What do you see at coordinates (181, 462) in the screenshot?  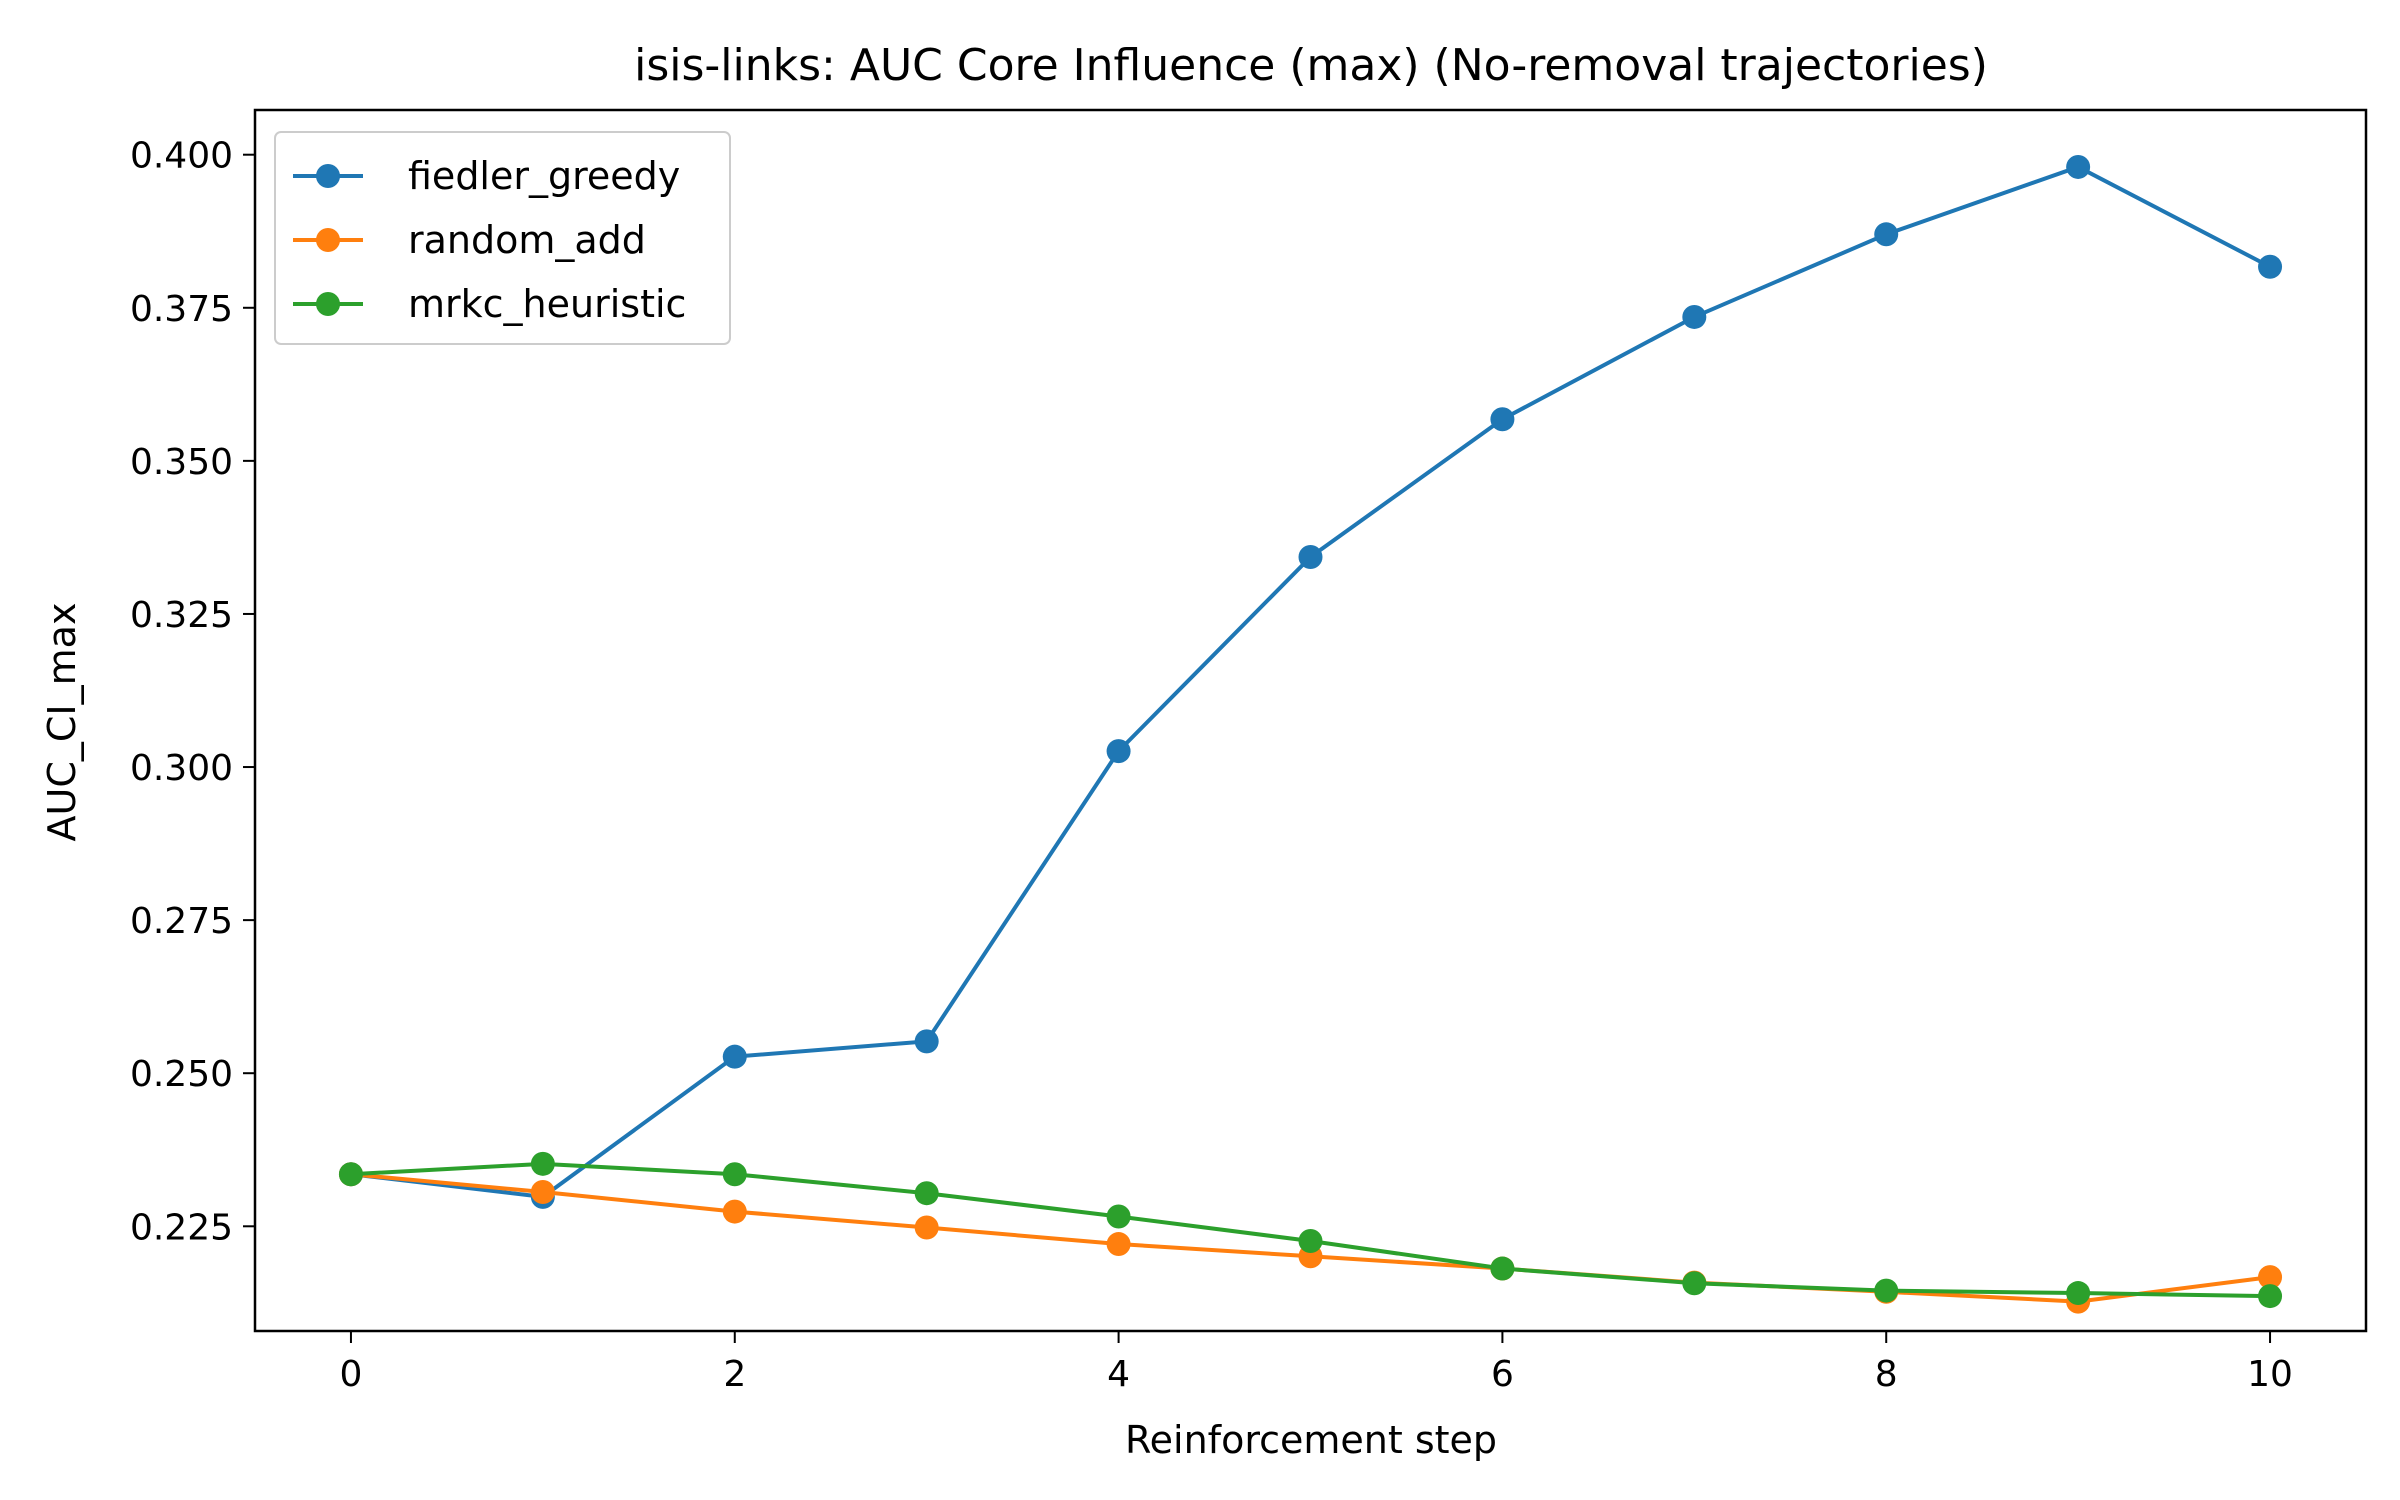 I see `y-tick-label: 0.350` at bounding box center [181, 462].